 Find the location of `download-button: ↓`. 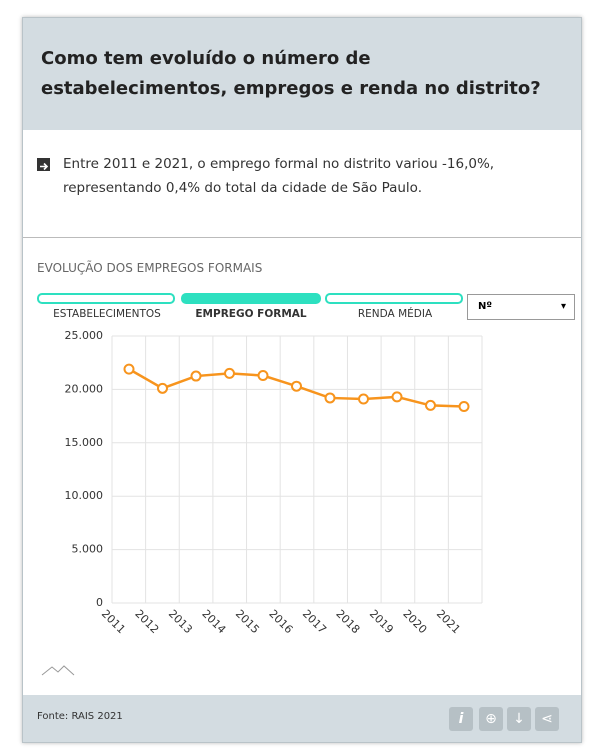

download-button: ↓ is located at coordinates (519, 719).